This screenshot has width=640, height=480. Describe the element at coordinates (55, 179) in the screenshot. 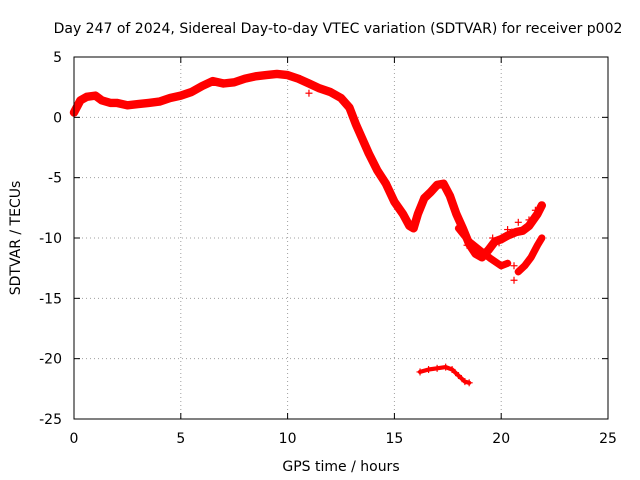

I see `y-tick-label: -5` at that location.